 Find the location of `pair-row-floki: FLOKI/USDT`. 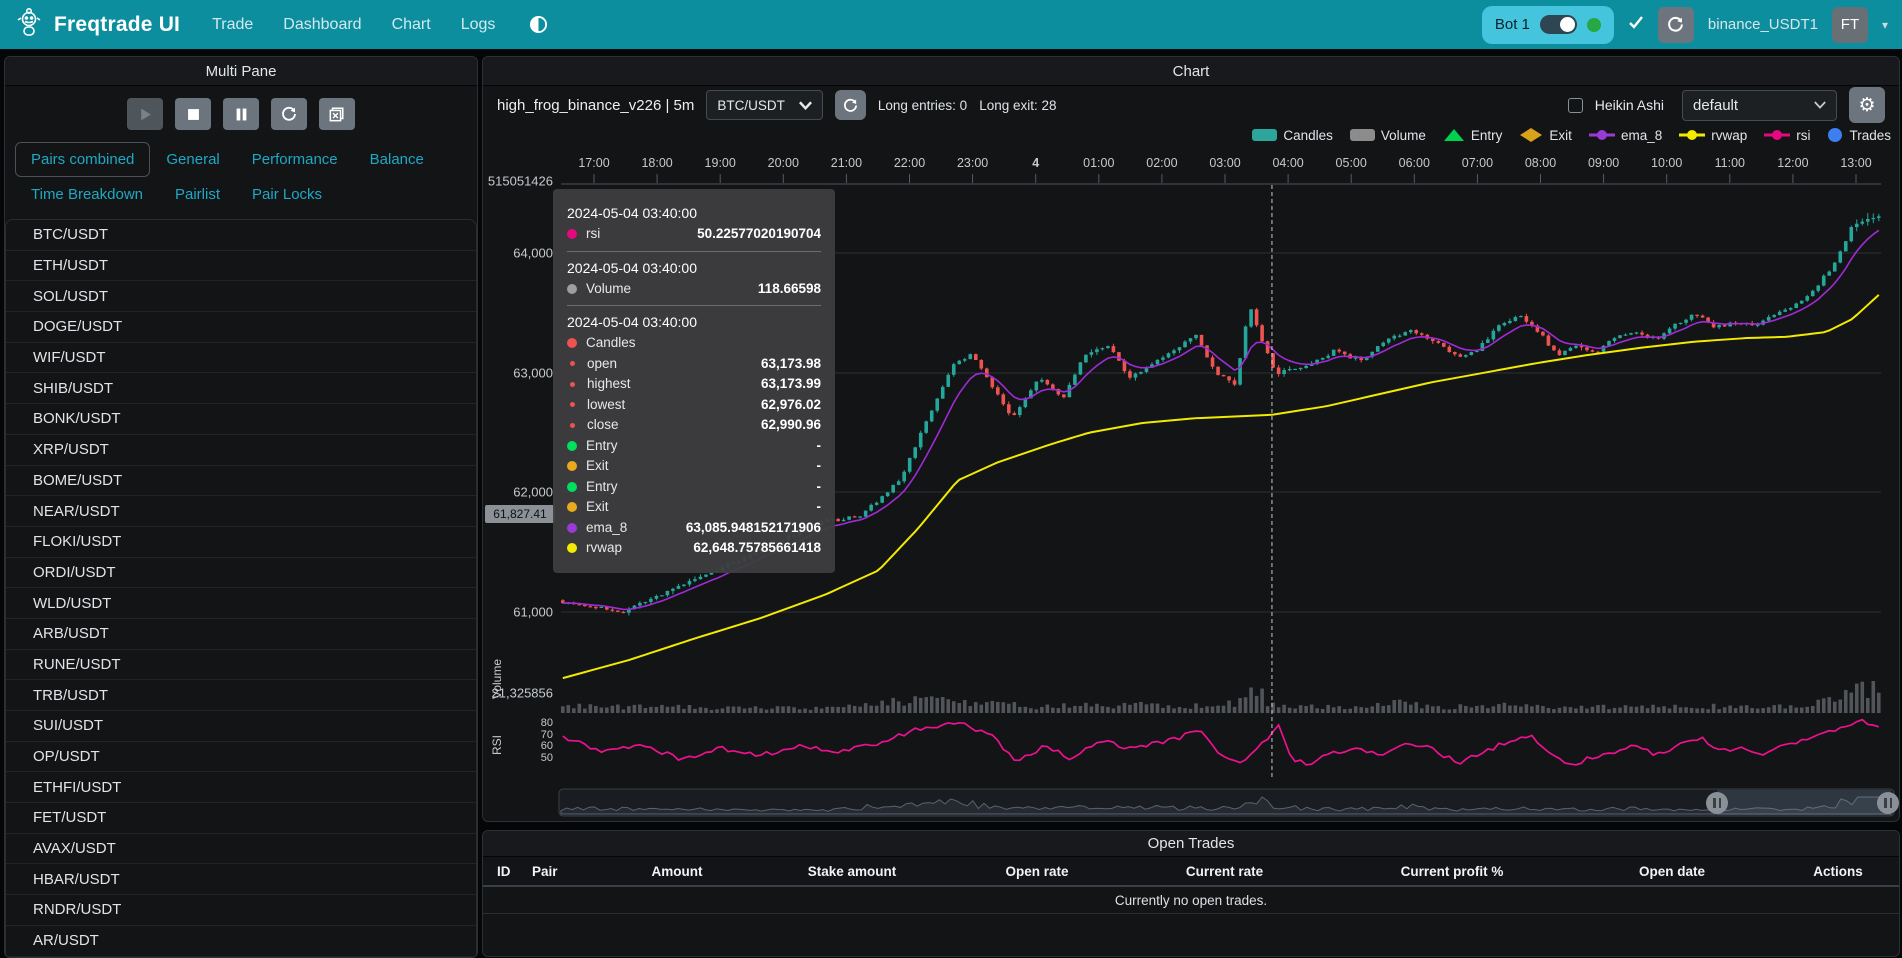

pair-row-floki: FLOKI/USDT is located at coordinates (241, 542).